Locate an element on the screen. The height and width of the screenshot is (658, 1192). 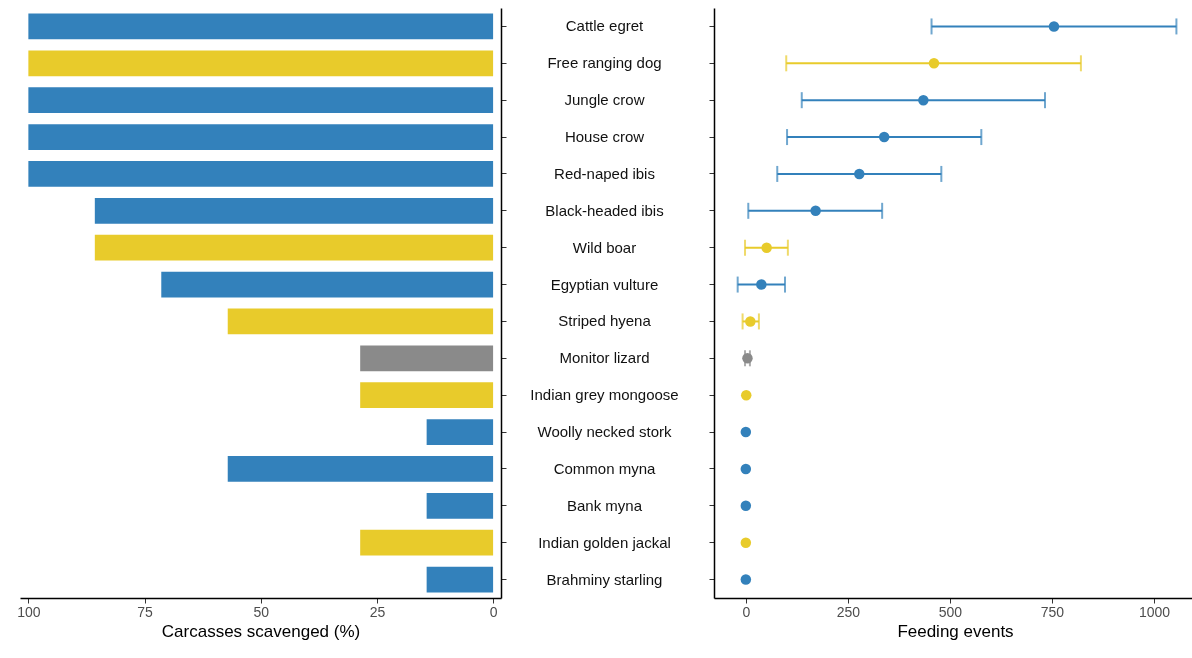
y-tick-label: Woolly necked stork is located at coordinates (604, 432).